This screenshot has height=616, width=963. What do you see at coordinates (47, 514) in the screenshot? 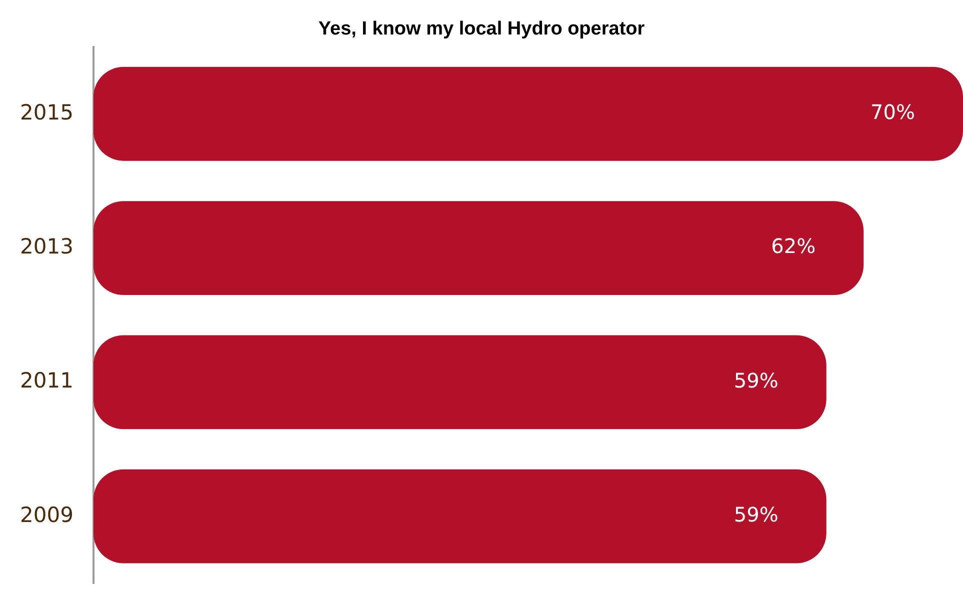
I see `y-tick-label: 2009` at bounding box center [47, 514].